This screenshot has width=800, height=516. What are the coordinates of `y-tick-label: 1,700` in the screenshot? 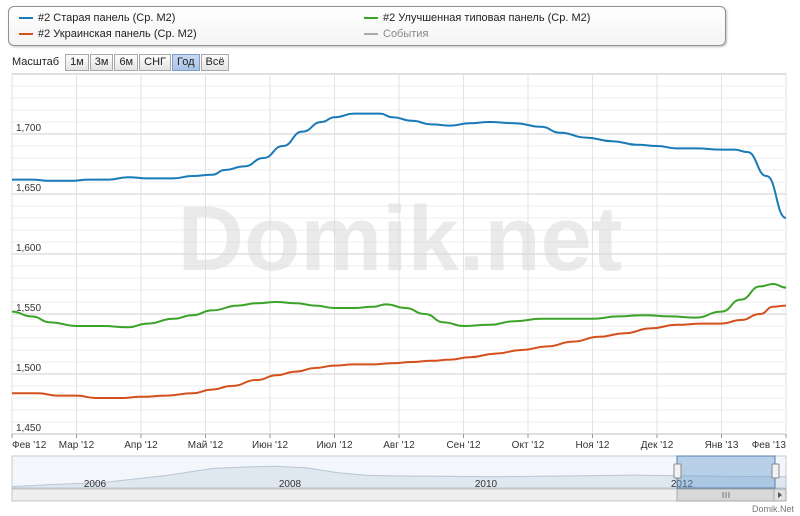 It's located at (28, 128).